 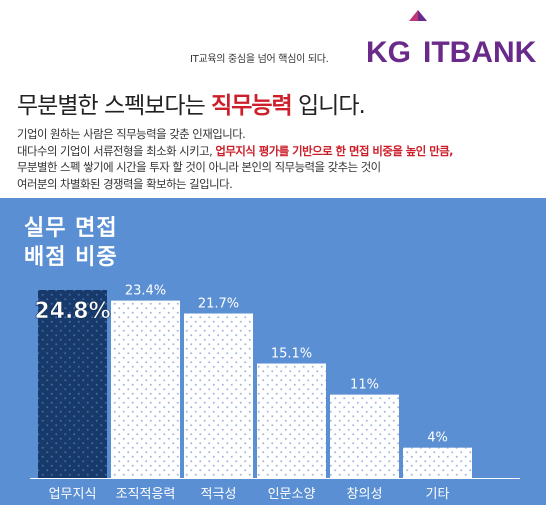 I want to click on value-label-organizational-adaptability: 23.4%, so click(x=145, y=291).